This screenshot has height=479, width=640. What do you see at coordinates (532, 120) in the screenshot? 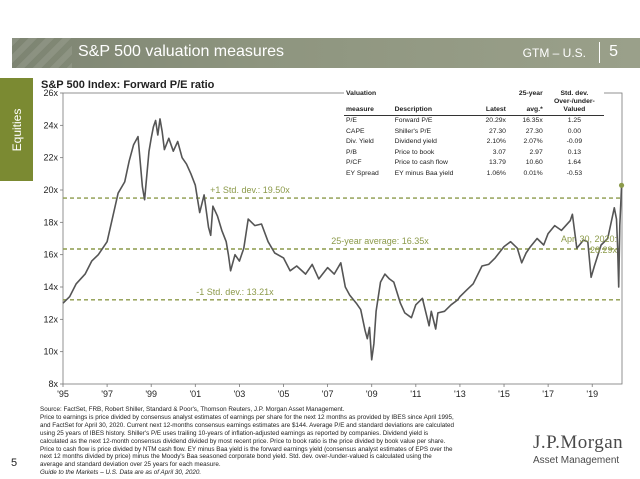
I see `cell-avg: 16.35x` at bounding box center [532, 120].